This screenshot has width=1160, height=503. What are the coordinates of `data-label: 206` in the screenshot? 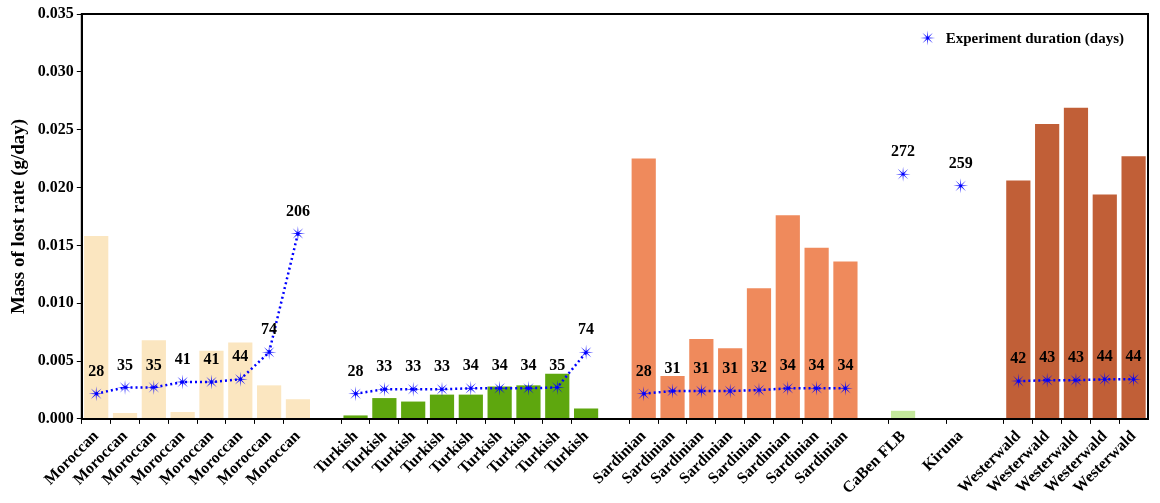 It's located at (297, 210).